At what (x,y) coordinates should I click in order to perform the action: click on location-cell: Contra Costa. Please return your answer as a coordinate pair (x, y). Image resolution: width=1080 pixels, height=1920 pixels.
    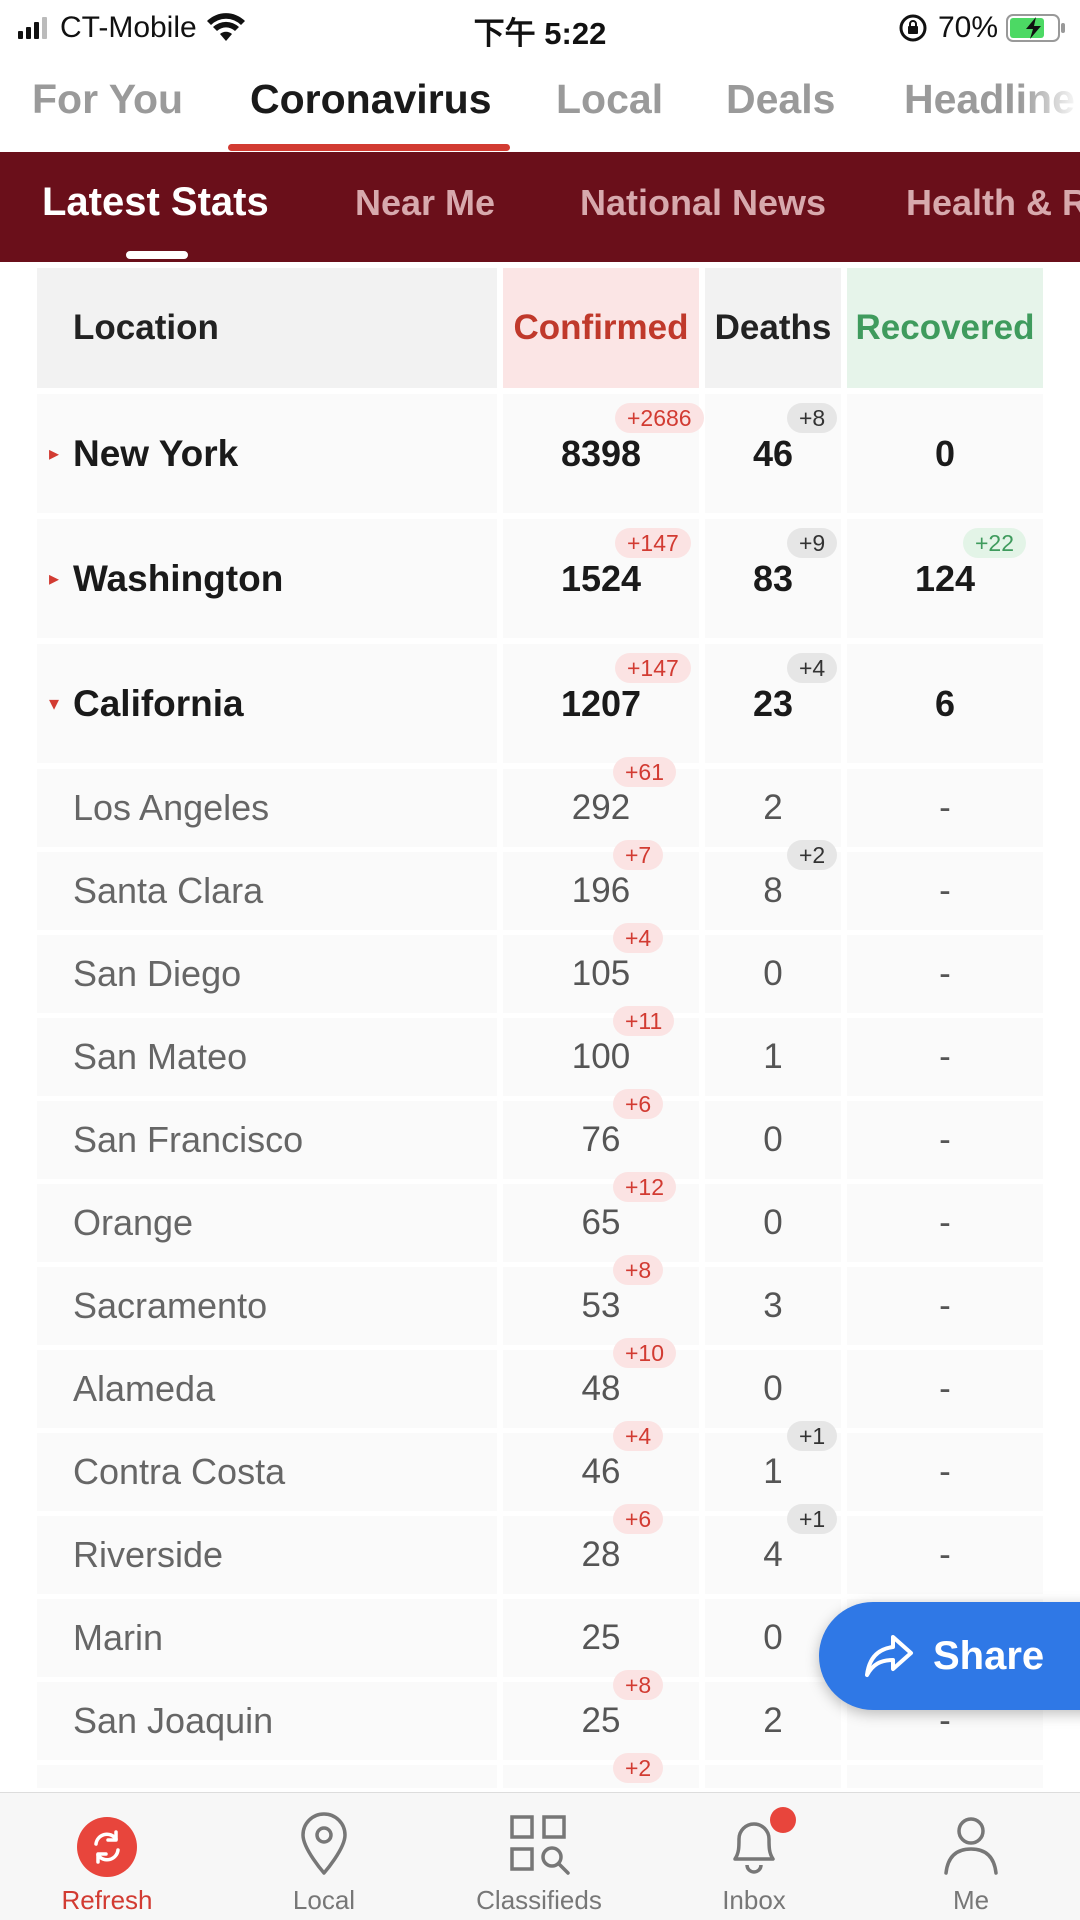
    Looking at the image, I should click on (267, 1472).